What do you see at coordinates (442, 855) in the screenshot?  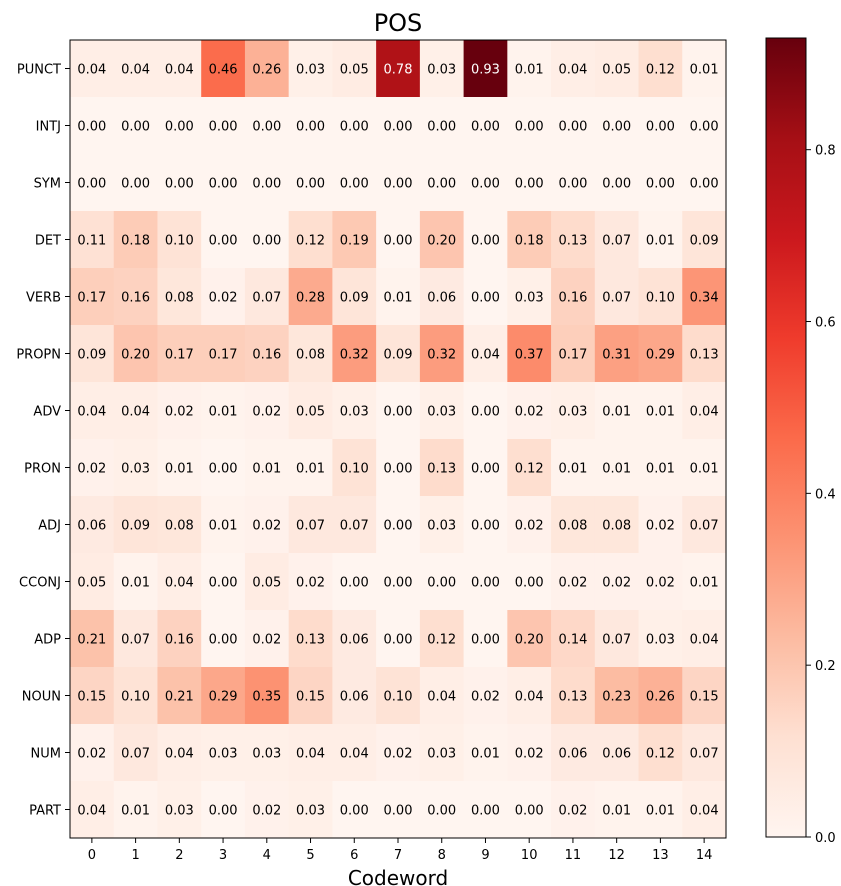 I see `x-tick-label: 8` at bounding box center [442, 855].